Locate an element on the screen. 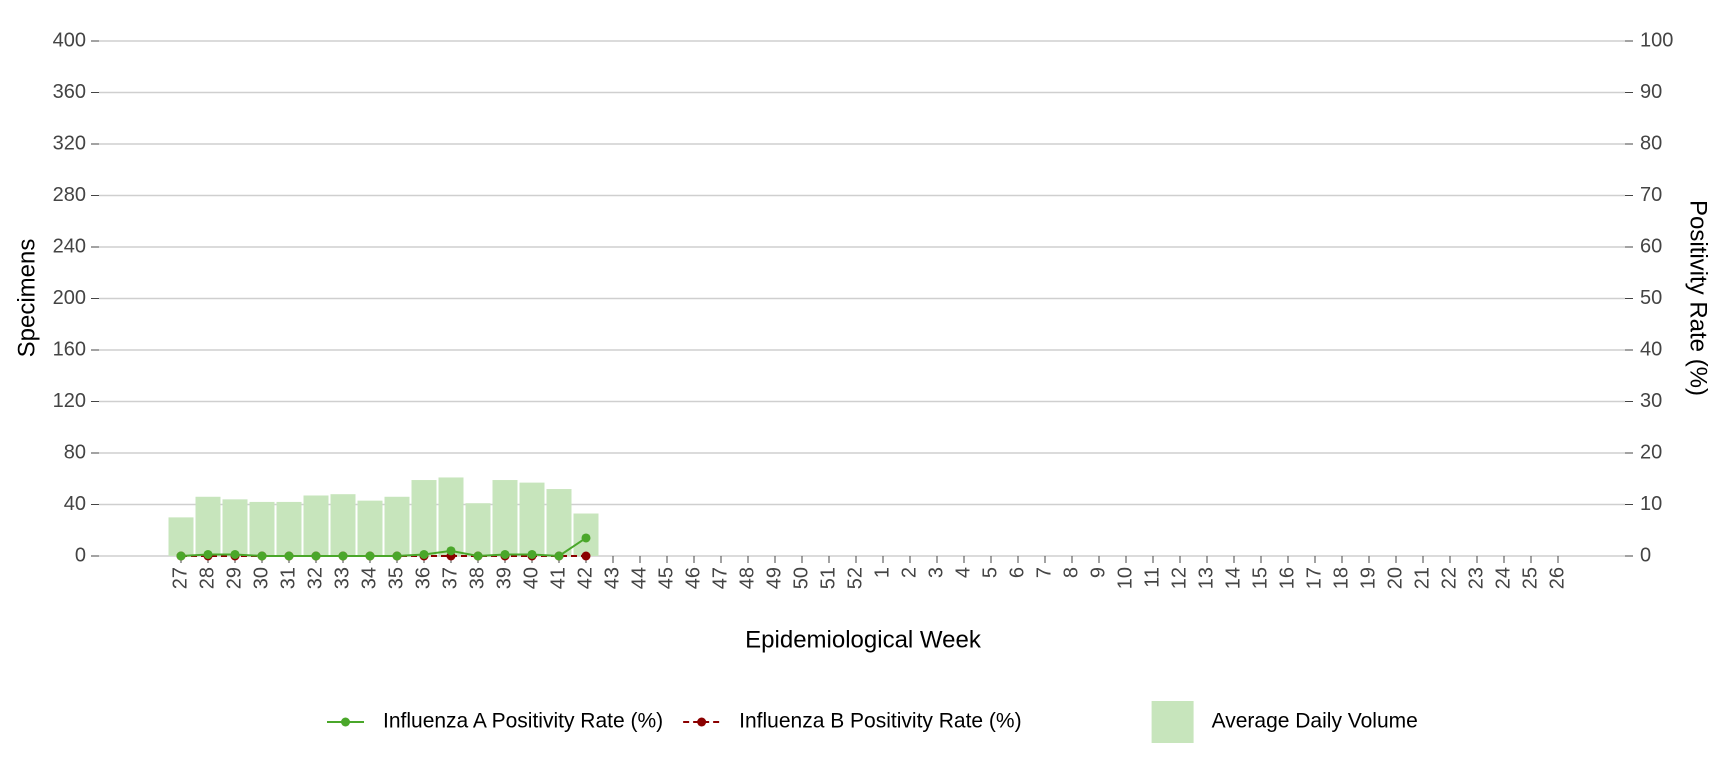 This screenshot has width=1728, height=768. x-tick-label: 42 is located at coordinates (585, 578).